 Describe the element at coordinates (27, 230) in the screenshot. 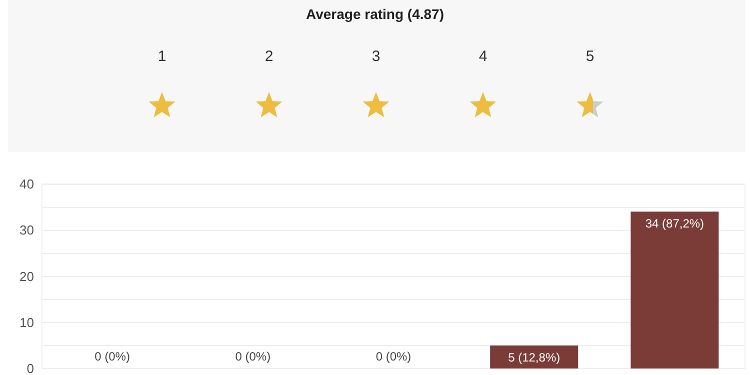

I see `y-tick-label: 30` at that location.